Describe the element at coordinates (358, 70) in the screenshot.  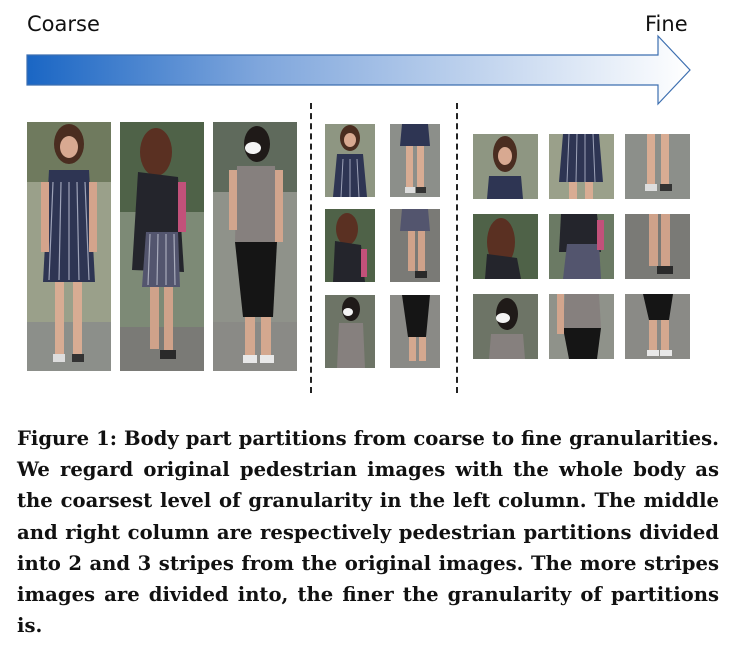
I see `granularity-arrow` at that location.